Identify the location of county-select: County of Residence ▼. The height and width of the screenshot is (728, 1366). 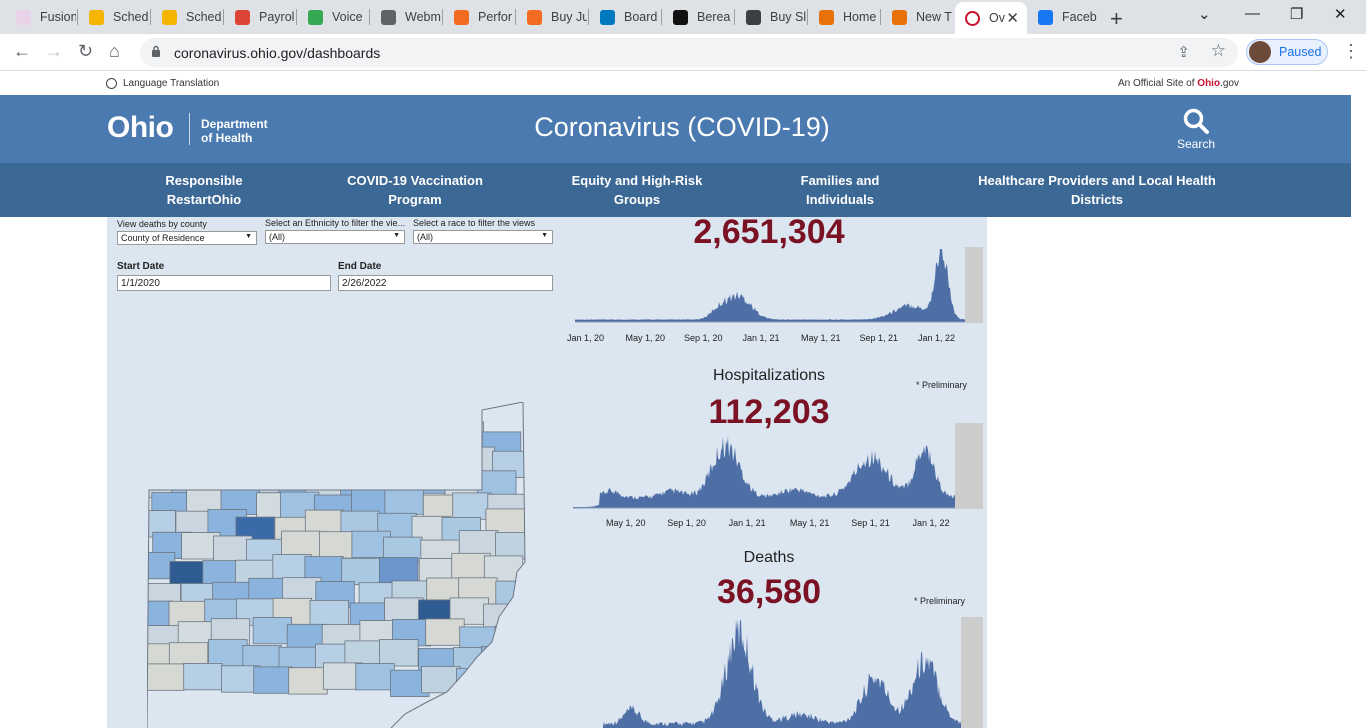
(187, 238).